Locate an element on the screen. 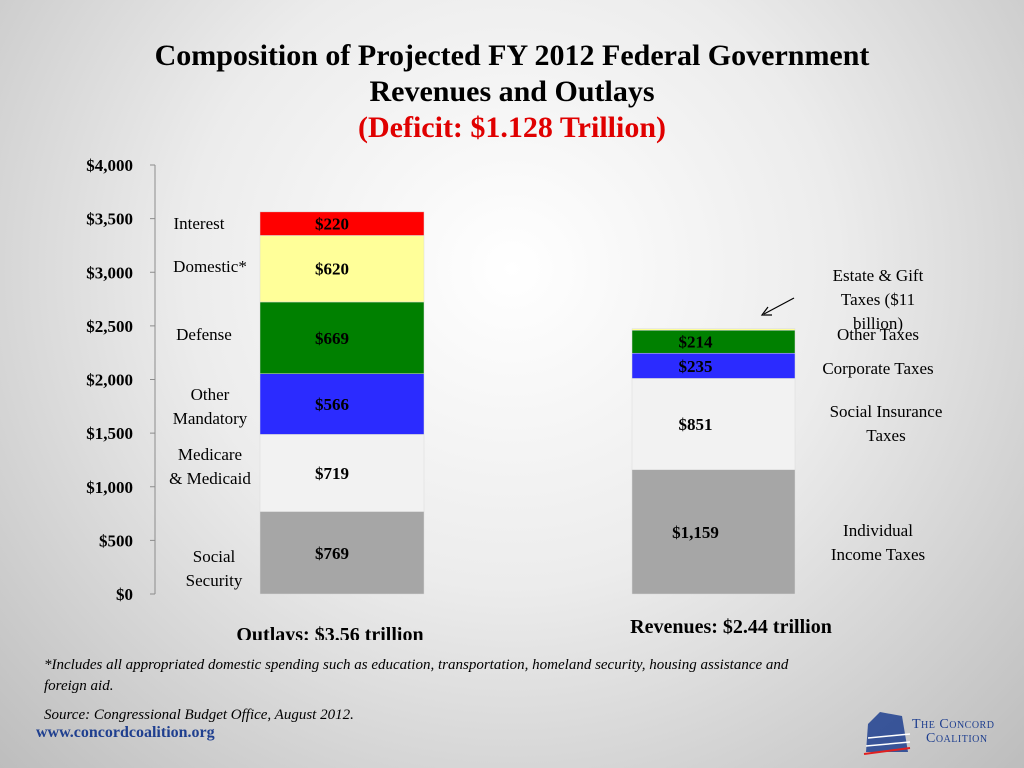 The width and height of the screenshot is (1024, 768). category-label: Taxes is located at coordinates (885, 435).